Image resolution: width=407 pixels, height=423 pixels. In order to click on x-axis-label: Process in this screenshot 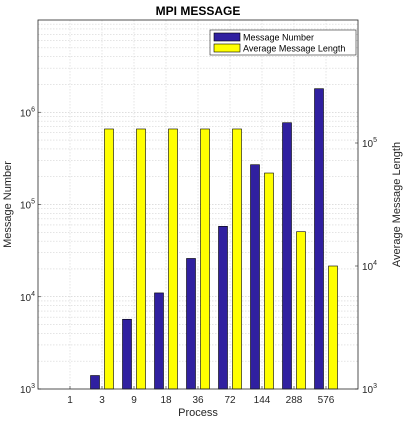, I will do `click(198, 413)`.